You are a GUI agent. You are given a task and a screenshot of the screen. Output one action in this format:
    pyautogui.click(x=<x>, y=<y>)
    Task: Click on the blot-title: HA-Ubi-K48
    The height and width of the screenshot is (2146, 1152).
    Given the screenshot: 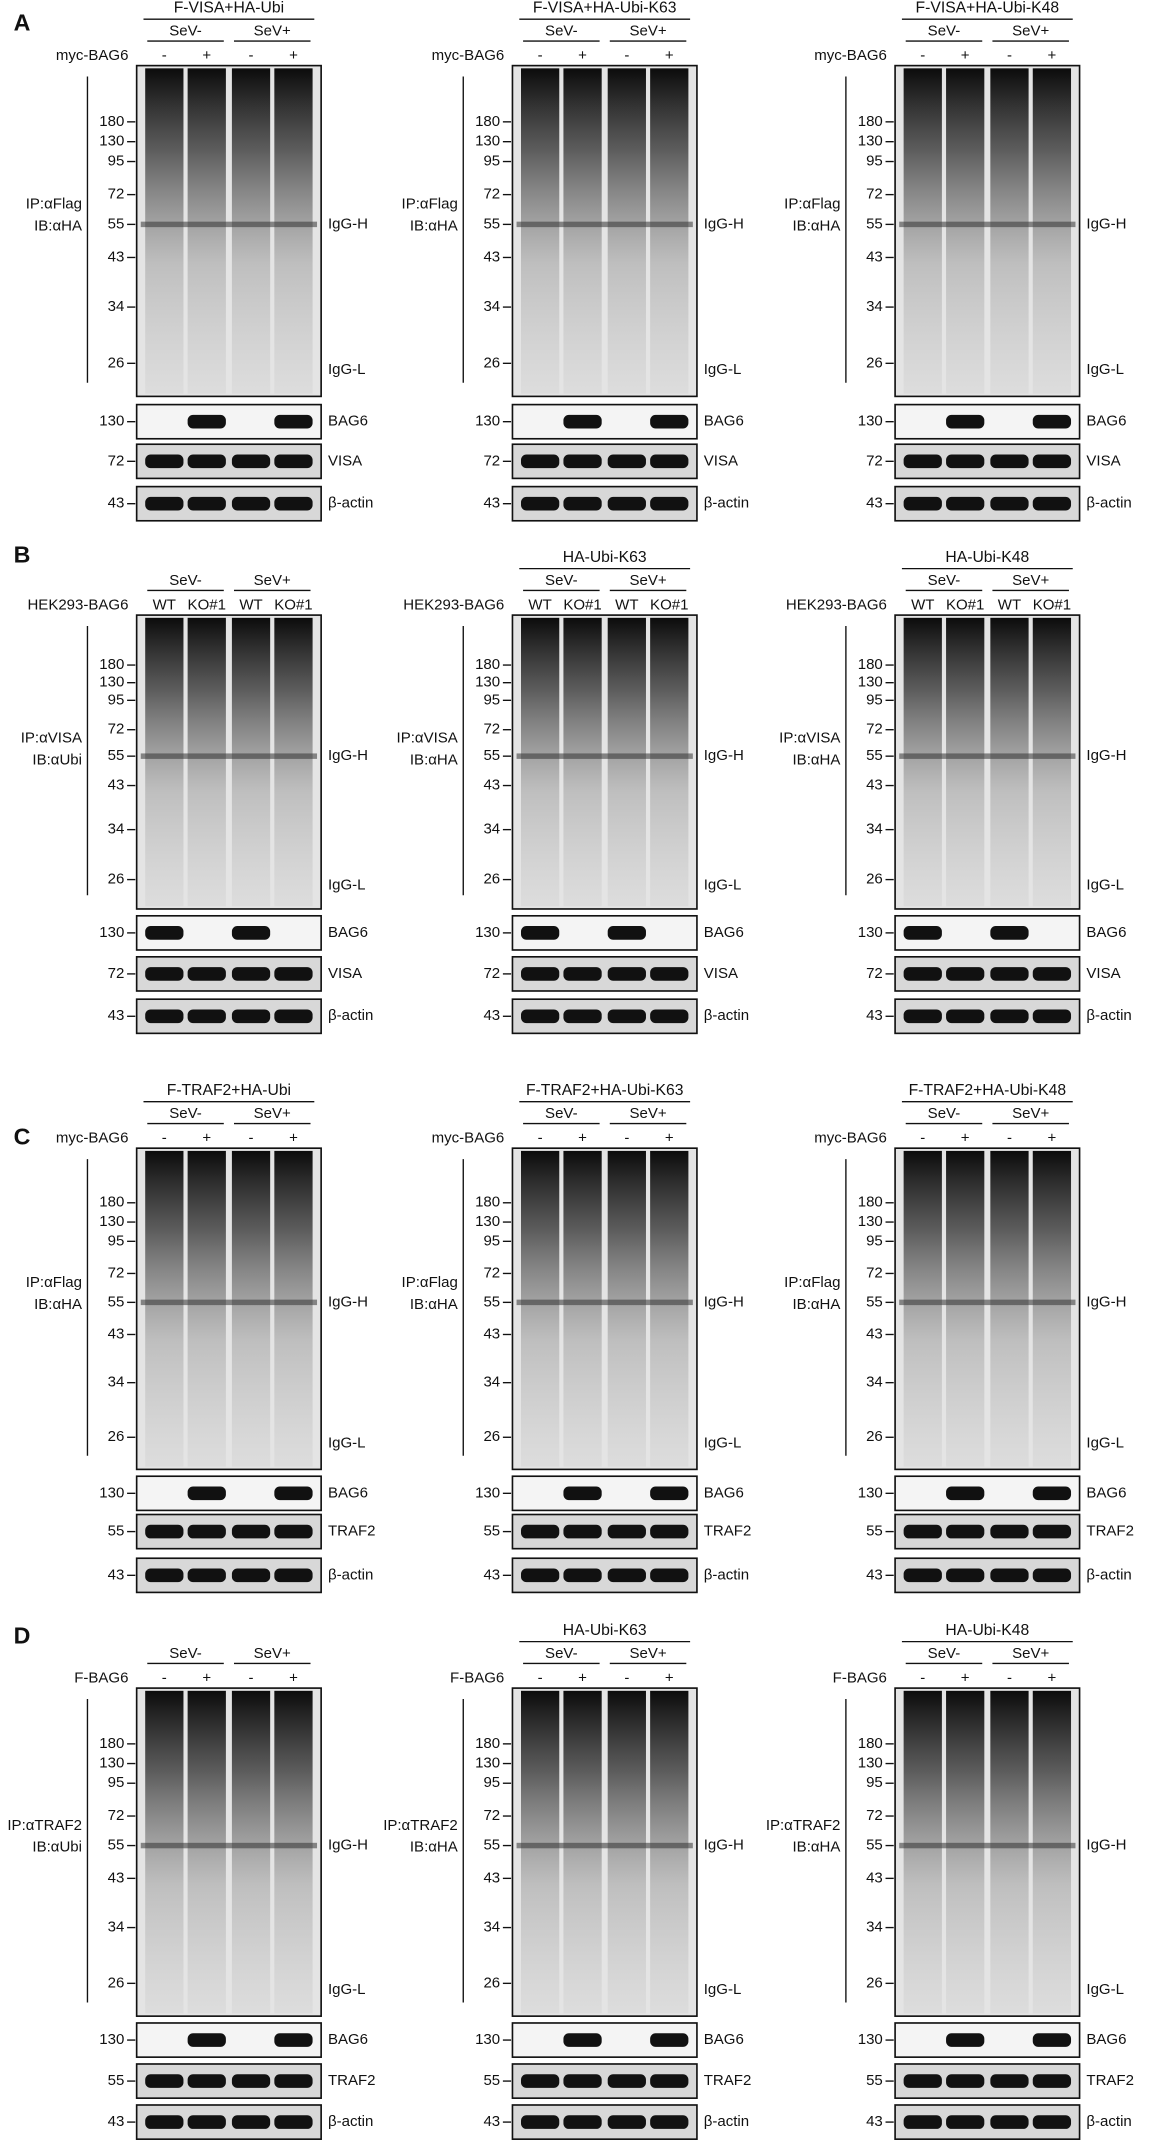 What is the action you would take?
    pyautogui.click(x=987, y=557)
    